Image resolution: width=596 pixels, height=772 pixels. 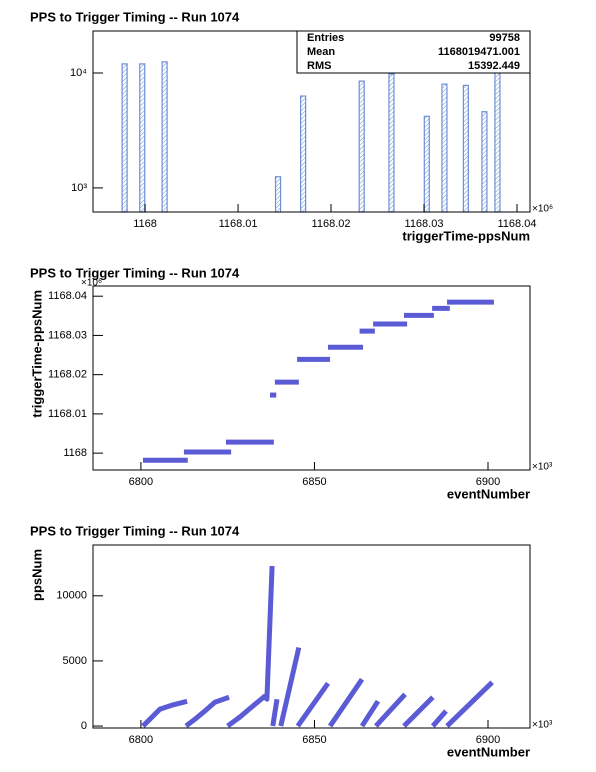 I want to click on y-axis-label: ppsNum, so click(x=36, y=575).